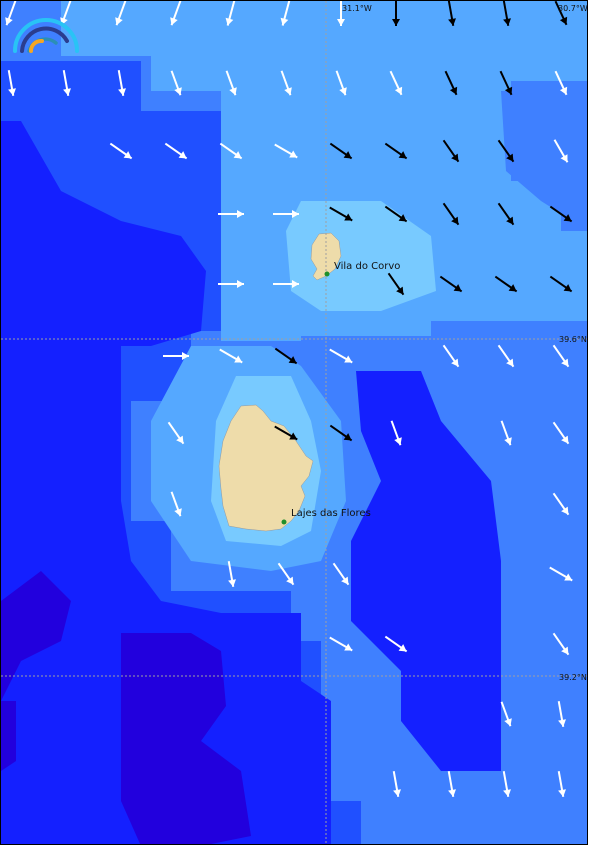  I want to click on settlement-dot-corvo, so click(327, 274).